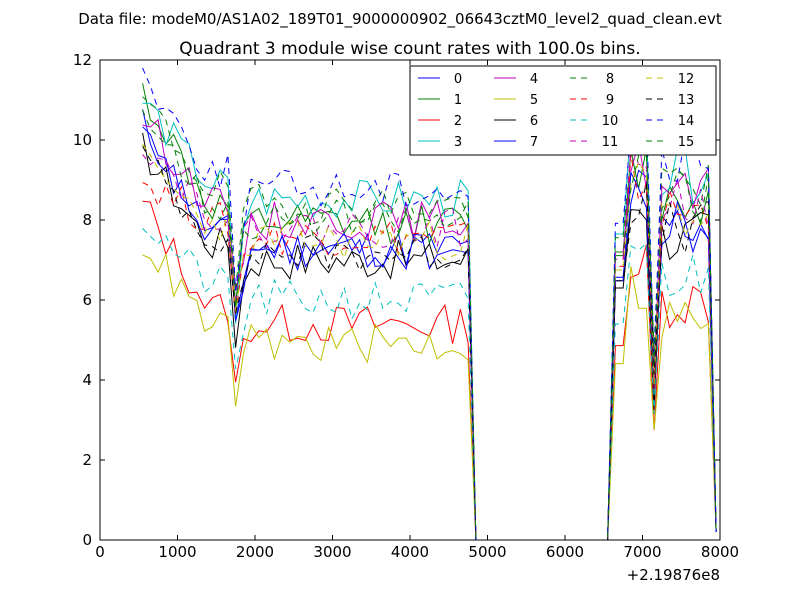  Describe the element at coordinates (534, 121) in the screenshot. I see `legend-label-6: 6` at that location.